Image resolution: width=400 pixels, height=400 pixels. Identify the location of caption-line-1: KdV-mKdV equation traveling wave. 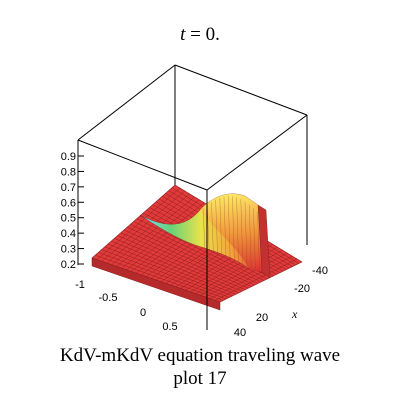
(200, 355).